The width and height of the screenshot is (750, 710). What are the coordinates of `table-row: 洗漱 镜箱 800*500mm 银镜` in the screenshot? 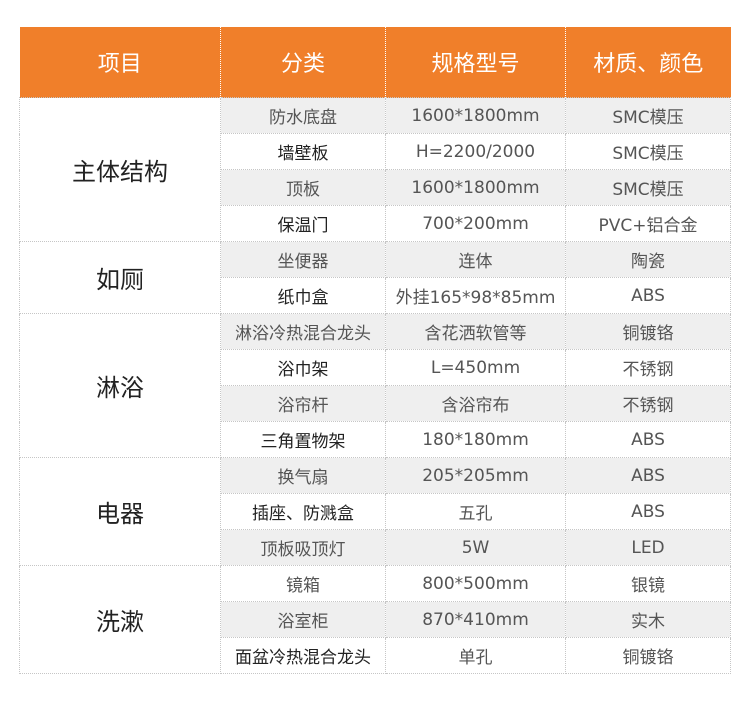 It's located at (375, 619).